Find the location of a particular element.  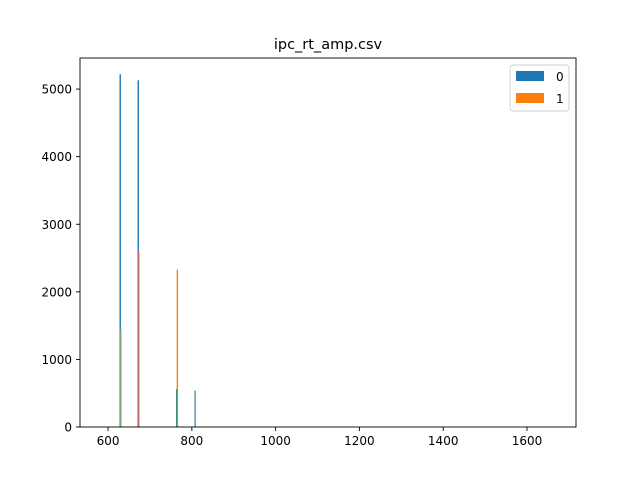

legend-label-0: 0 is located at coordinates (560, 77).